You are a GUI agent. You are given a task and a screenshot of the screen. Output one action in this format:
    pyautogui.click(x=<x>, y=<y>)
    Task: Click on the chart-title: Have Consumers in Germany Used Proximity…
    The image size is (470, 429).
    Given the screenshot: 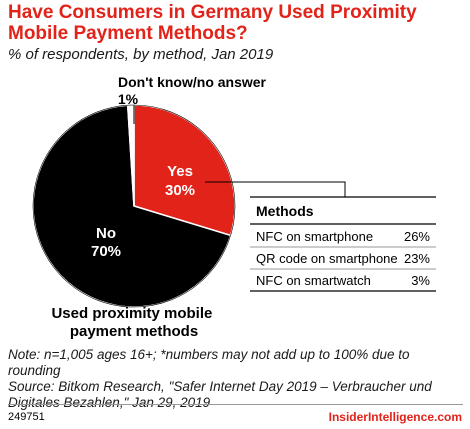 What is the action you would take?
    pyautogui.click(x=212, y=23)
    